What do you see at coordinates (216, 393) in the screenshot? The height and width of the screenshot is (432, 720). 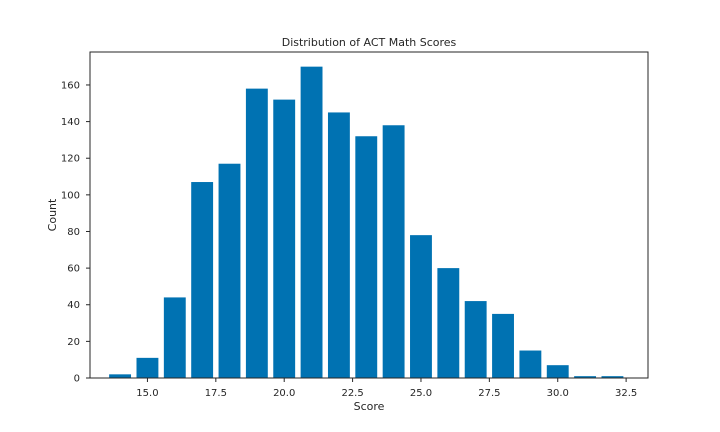 I see `x-tick-label: 17.5` at bounding box center [216, 393].